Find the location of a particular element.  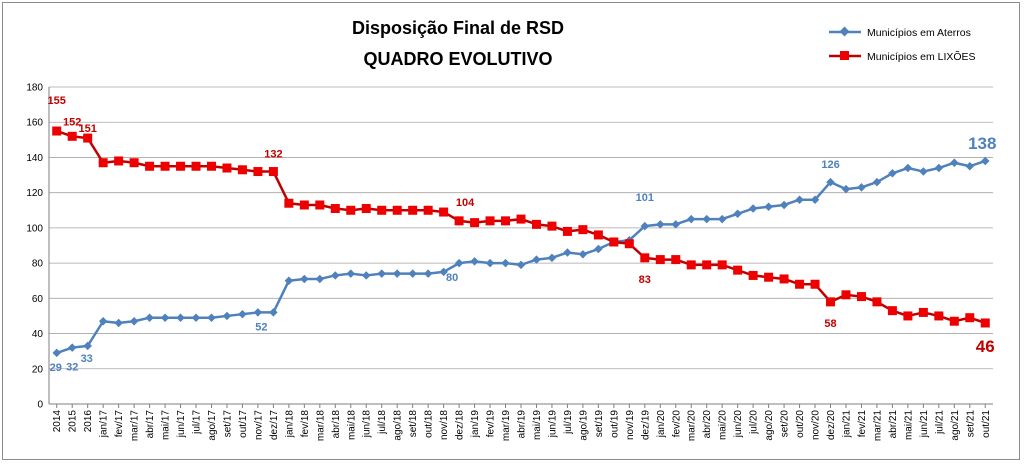

x-tick-label: mar/20 is located at coordinates (692, 426).